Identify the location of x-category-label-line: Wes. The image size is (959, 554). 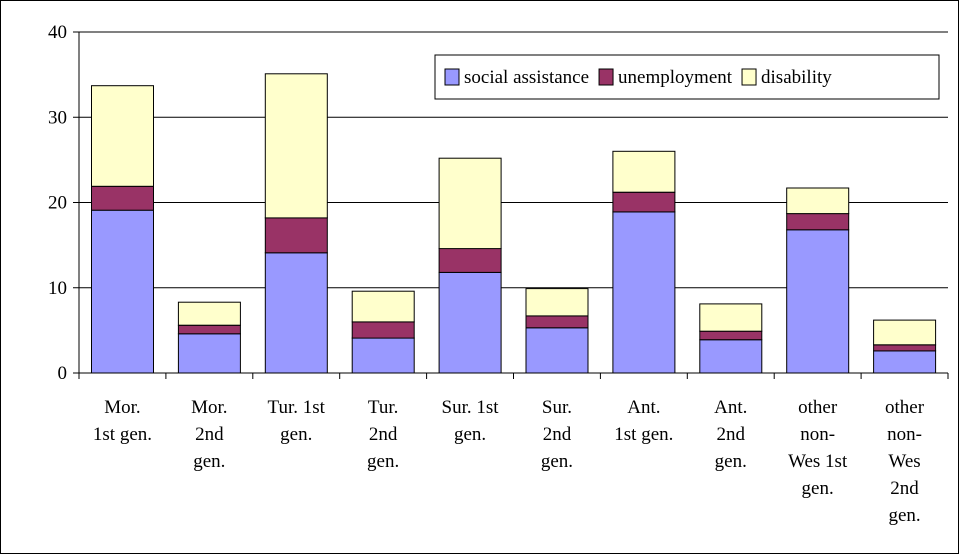
(904, 461).